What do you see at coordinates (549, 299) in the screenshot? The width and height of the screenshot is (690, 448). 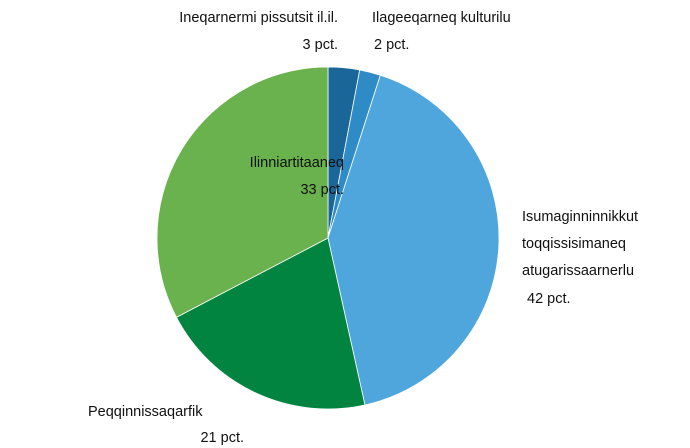 I see `value-label: 42 pct.` at bounding box center [549, 299].